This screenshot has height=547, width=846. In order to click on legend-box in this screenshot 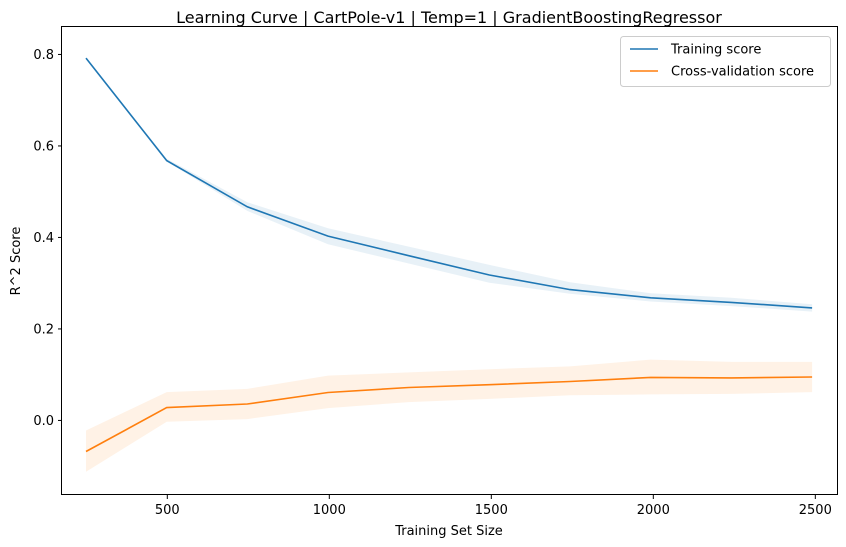, I will do `click(725, 61)`.